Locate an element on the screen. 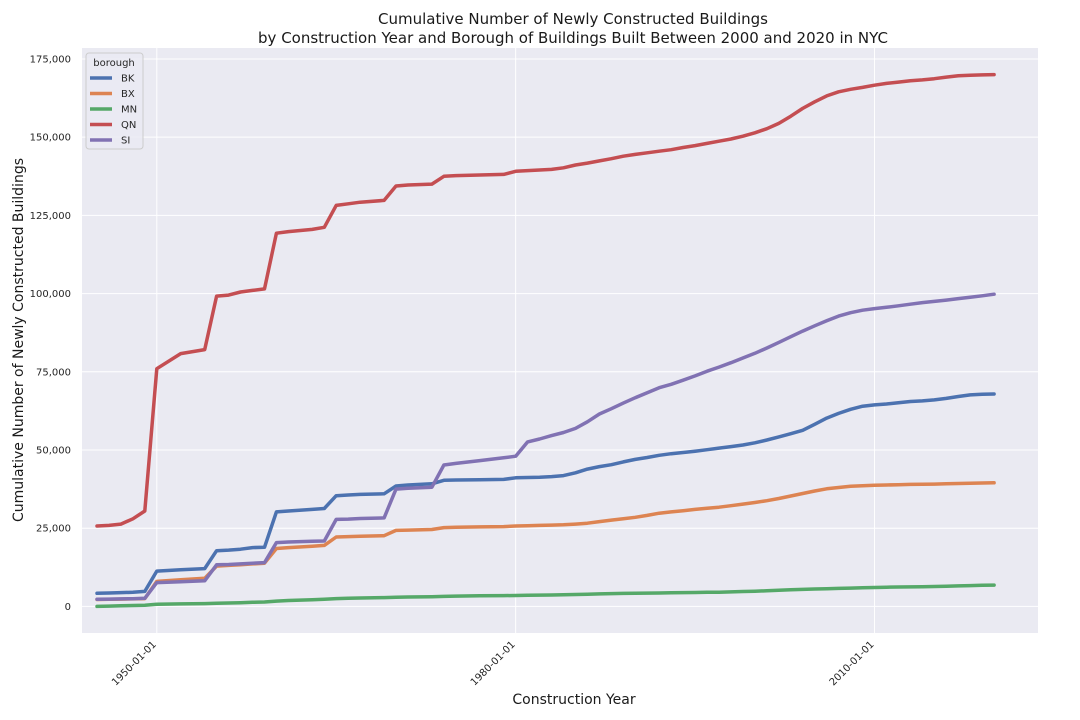 This screenshot has width=1080, height=720. legend-label-si: SI is located at coordinates (125, 141).